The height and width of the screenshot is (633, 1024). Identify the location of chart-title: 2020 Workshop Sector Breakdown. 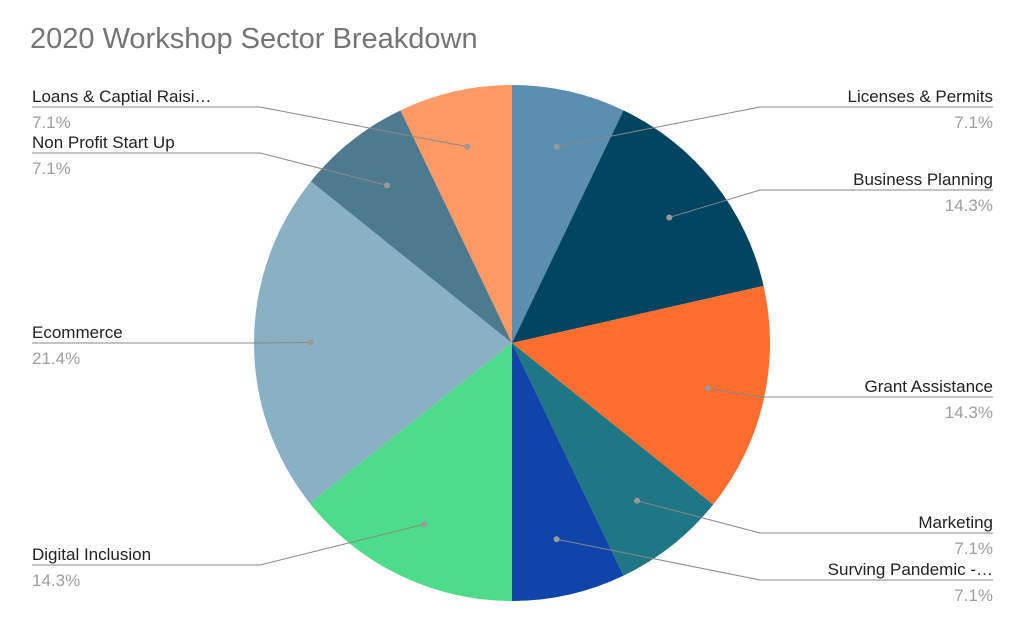
(254, 39).